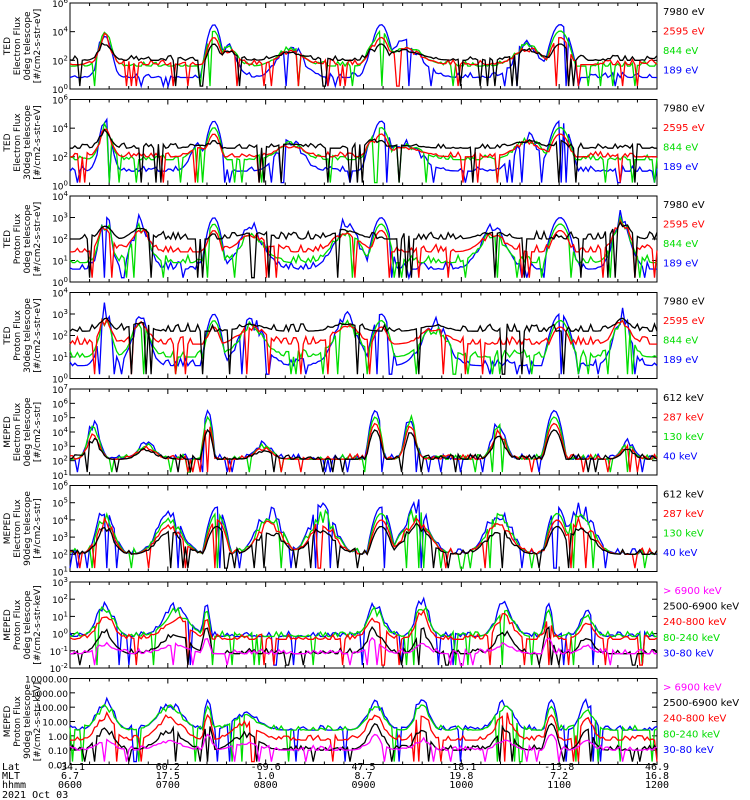 Image resolution: width=750 pixels, height=800 pixels. What do you see at coordinates (559, 767) in the screenshot?
I see `x-label-lat: -13.8` at bounding box center [559, 767].